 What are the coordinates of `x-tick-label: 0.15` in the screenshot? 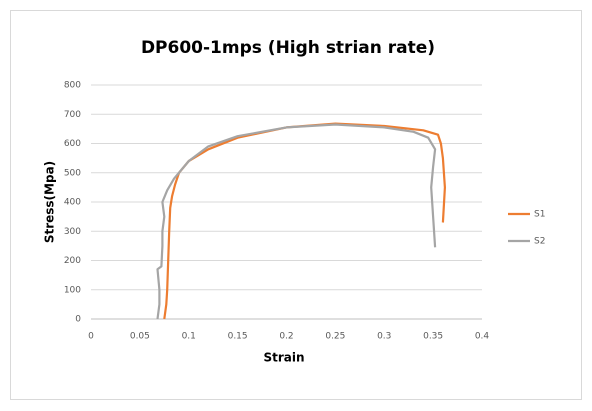 It's located at (238, 337).